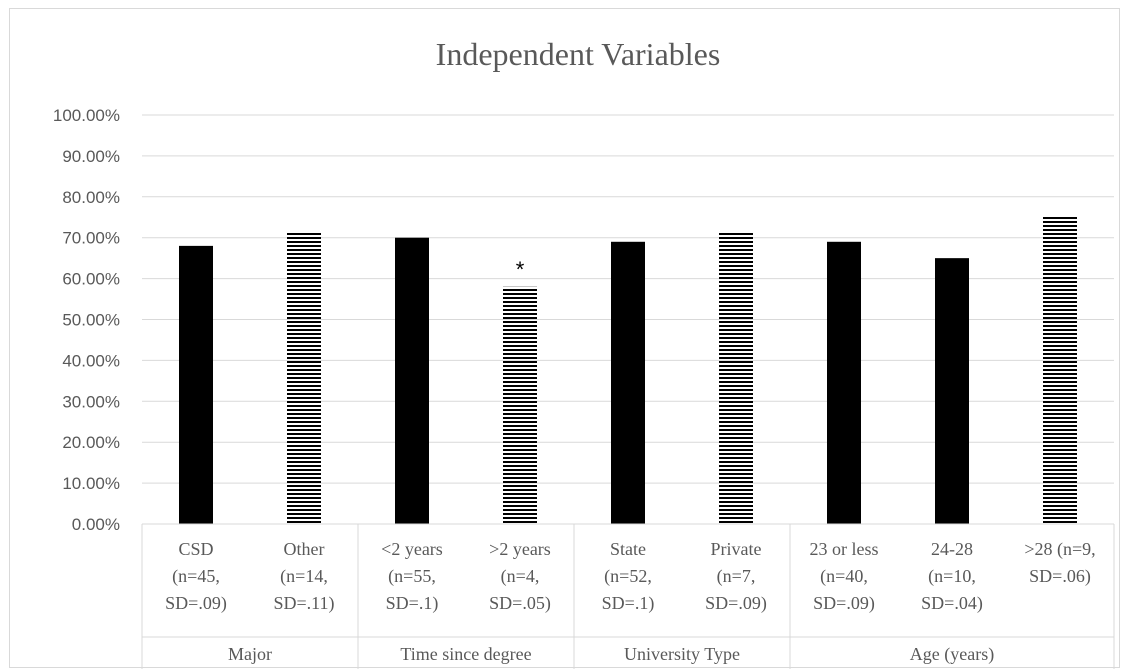  Describe the element at coordinates (520, 603) in the screenshot. I see `x-category-label: SD=.05)` at that location.